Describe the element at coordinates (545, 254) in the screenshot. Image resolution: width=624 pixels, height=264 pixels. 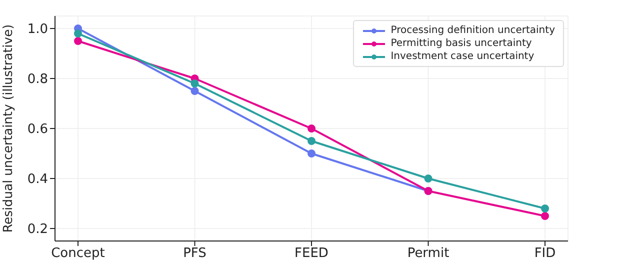
I see `x-tick-label: FID` at that location.